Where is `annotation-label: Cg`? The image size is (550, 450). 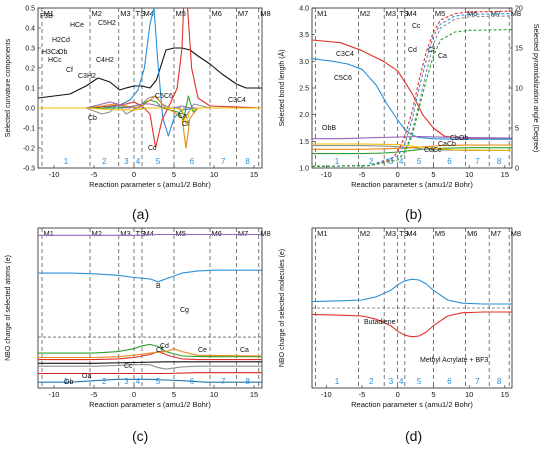 annotation-label: Cg is located at coordinates (184, 310).